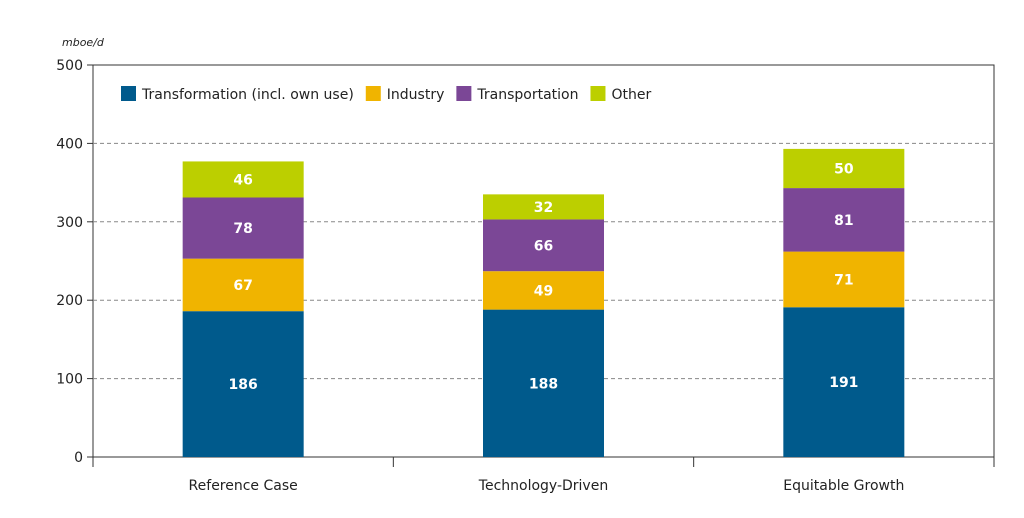 This screenshot has width=1024, height=518. I want to click on data-label: 71, so click(843, 280).